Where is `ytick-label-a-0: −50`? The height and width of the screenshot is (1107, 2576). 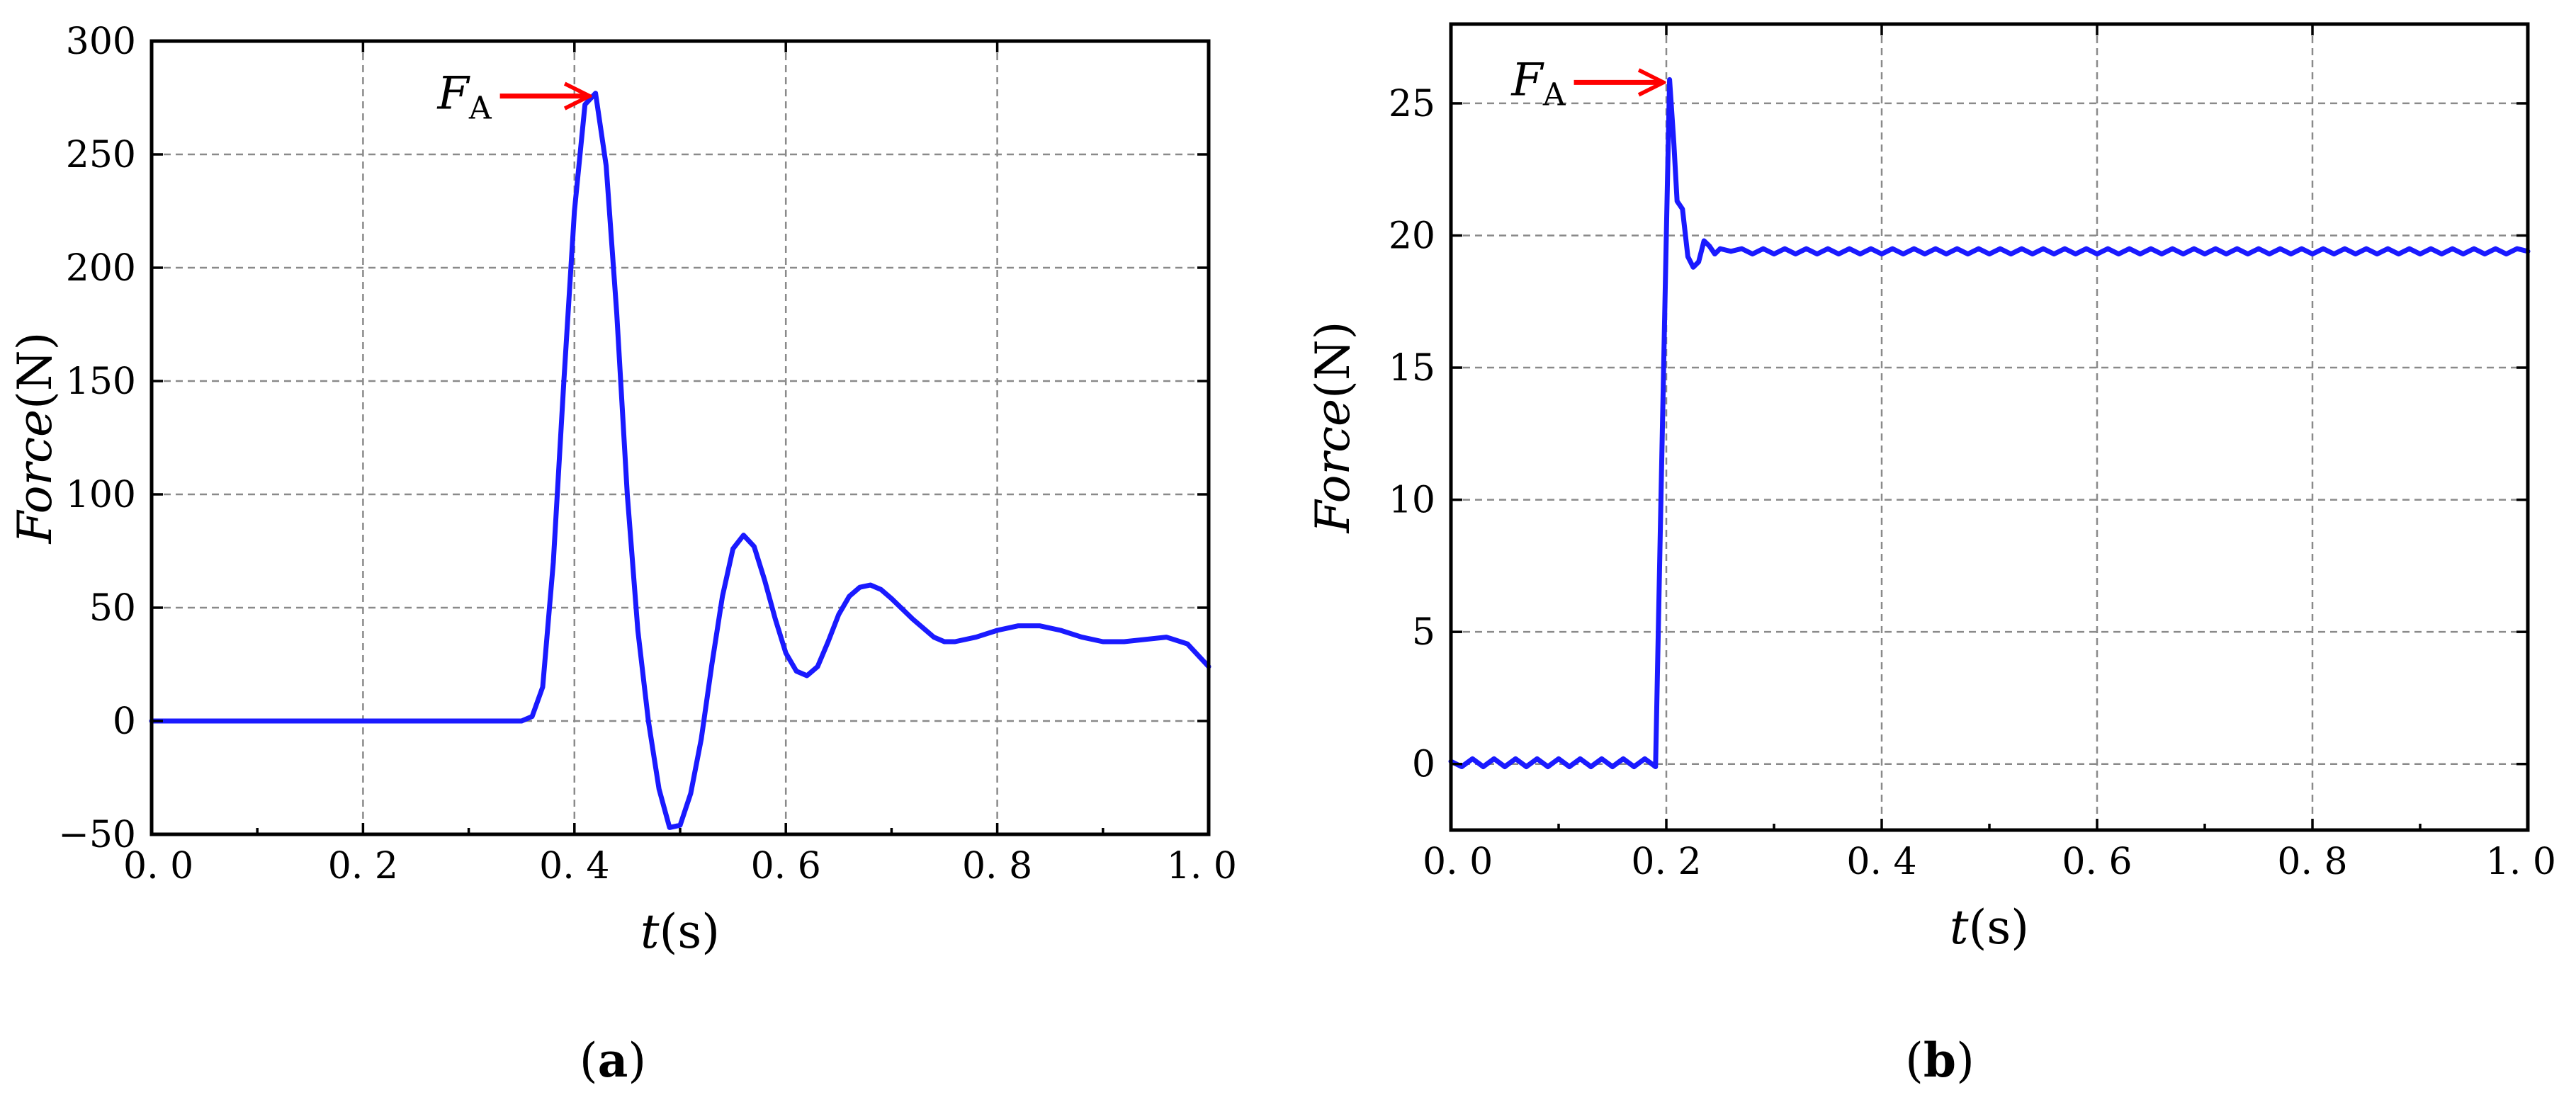
ytick-label-a-0: −50 is located at coordinates (97, 835).